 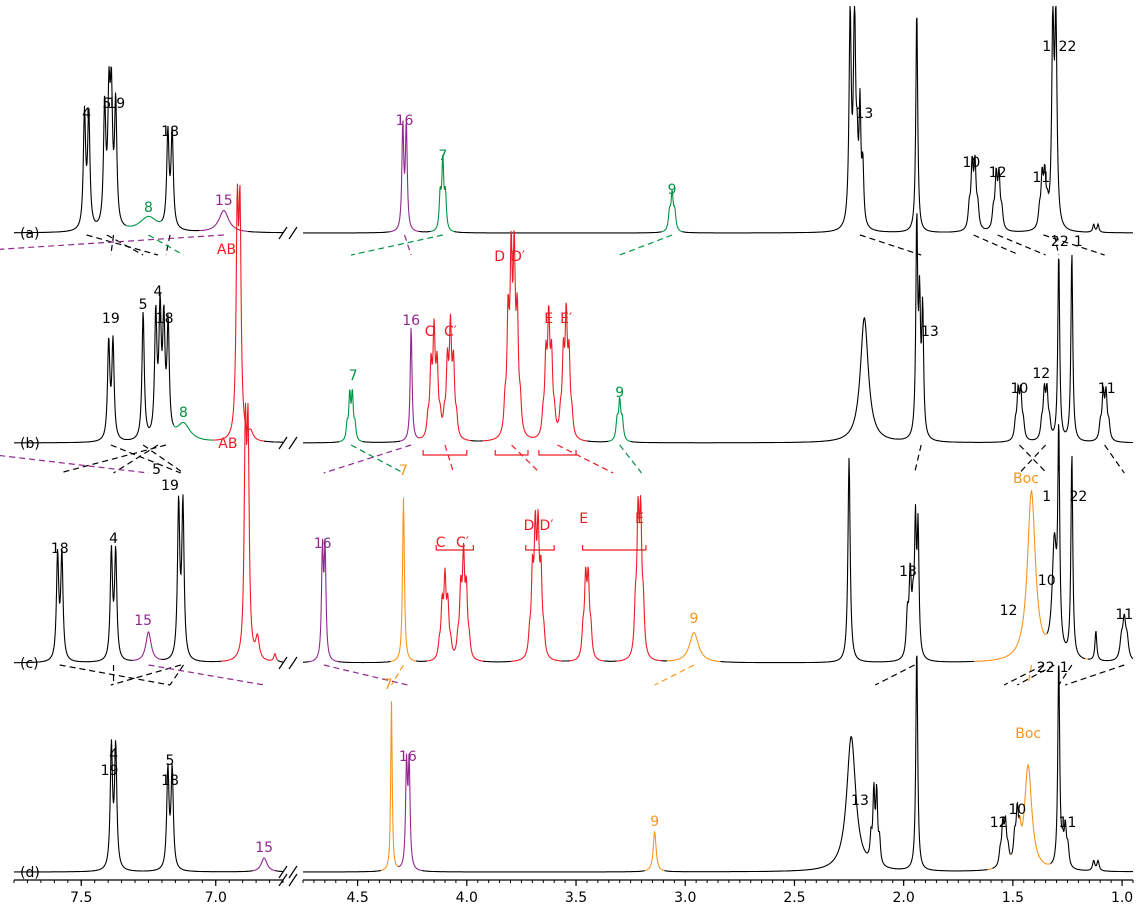 I want to click on peak-label: C′, so click(x=450, y=332).